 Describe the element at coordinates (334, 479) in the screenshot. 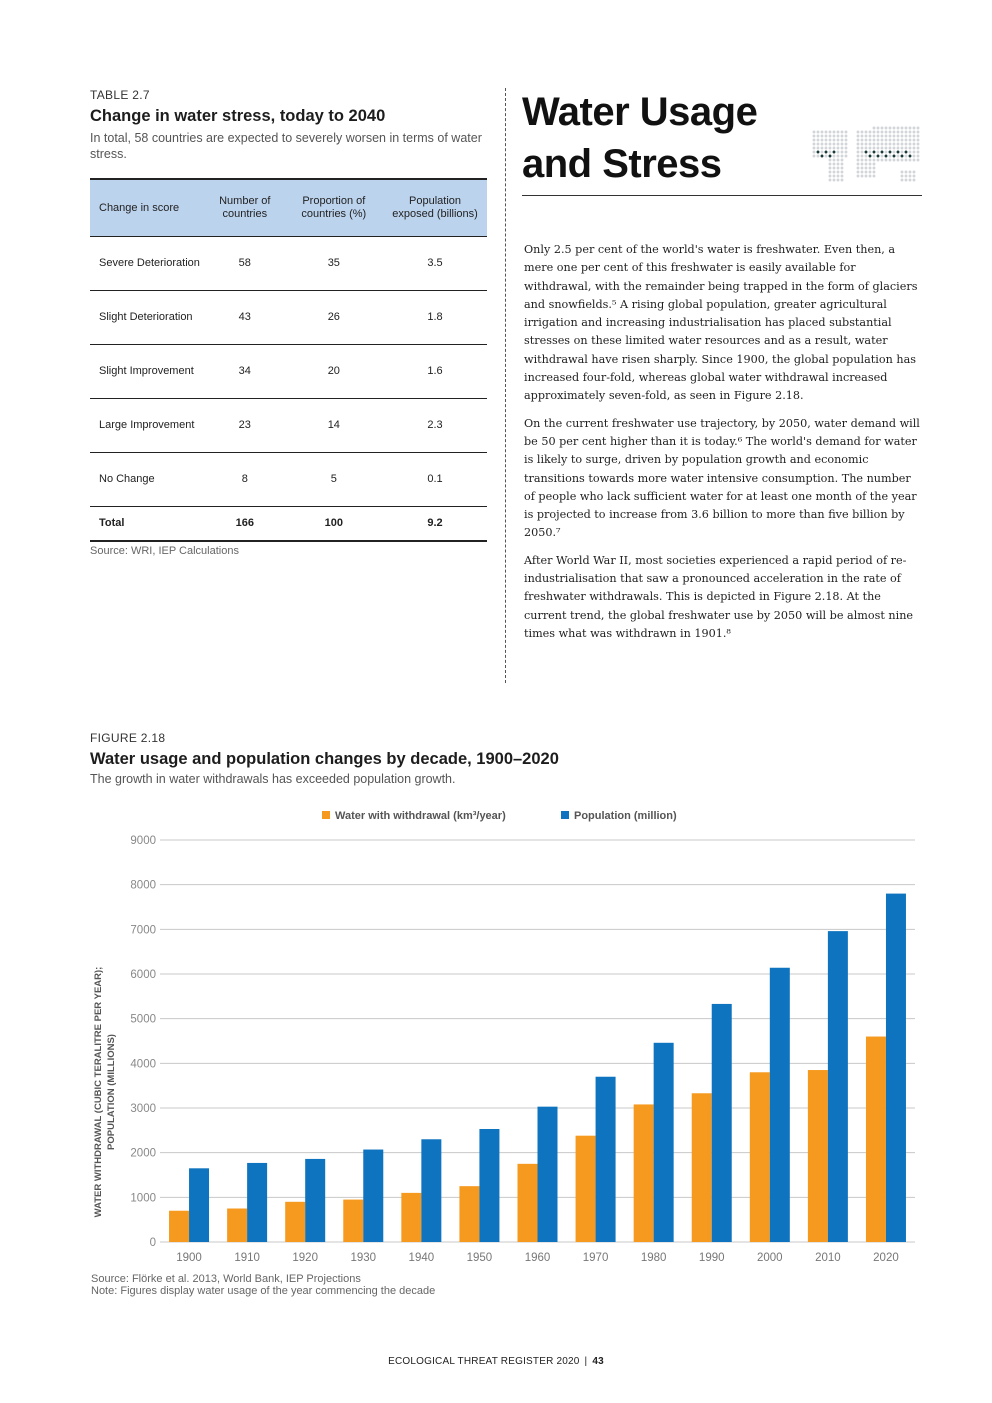

I see `cell-proportion: 5` at that location.